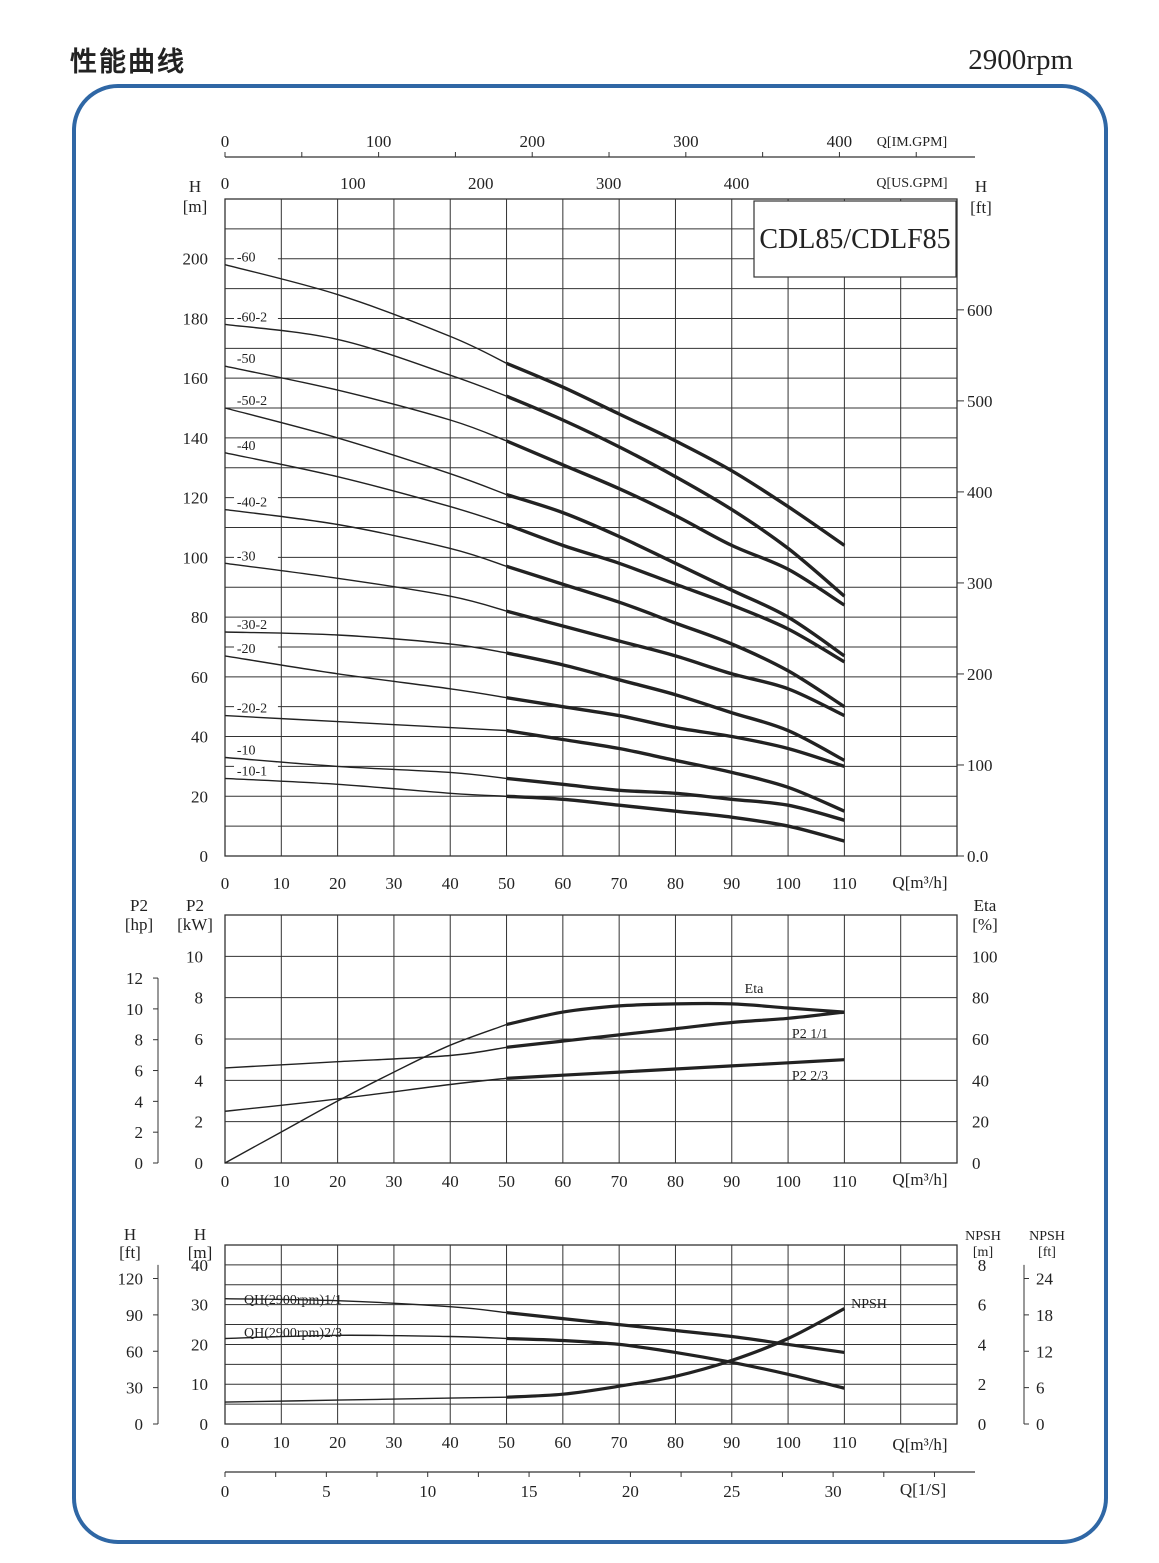 The width and height of the screenshot is (1159, 1563). What do you see at coordinates (982, 1424) in the screenshot?
I see `npsh-m-tick-label: 0` at bounding box center [982, 1424].